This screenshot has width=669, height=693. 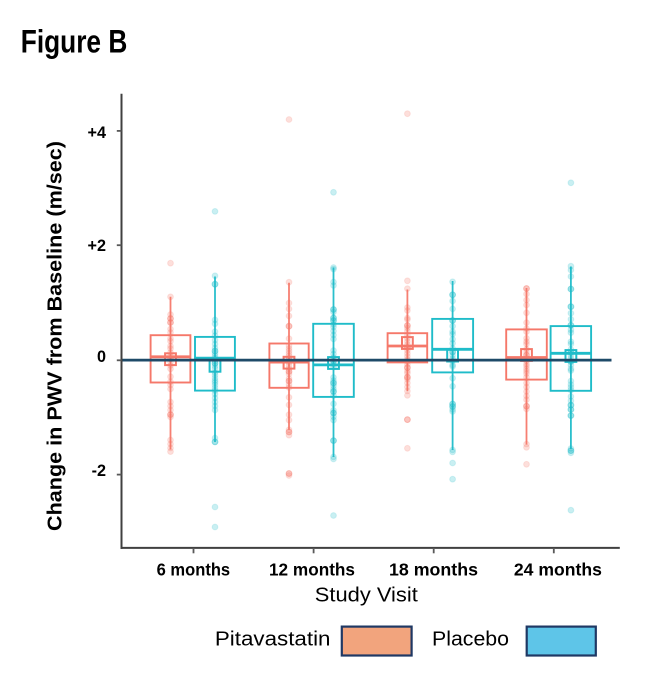 What do you see at coordinates (99, 471) in the screenshot?
I see `svg-text: -2` at bounding box center [99, 471].